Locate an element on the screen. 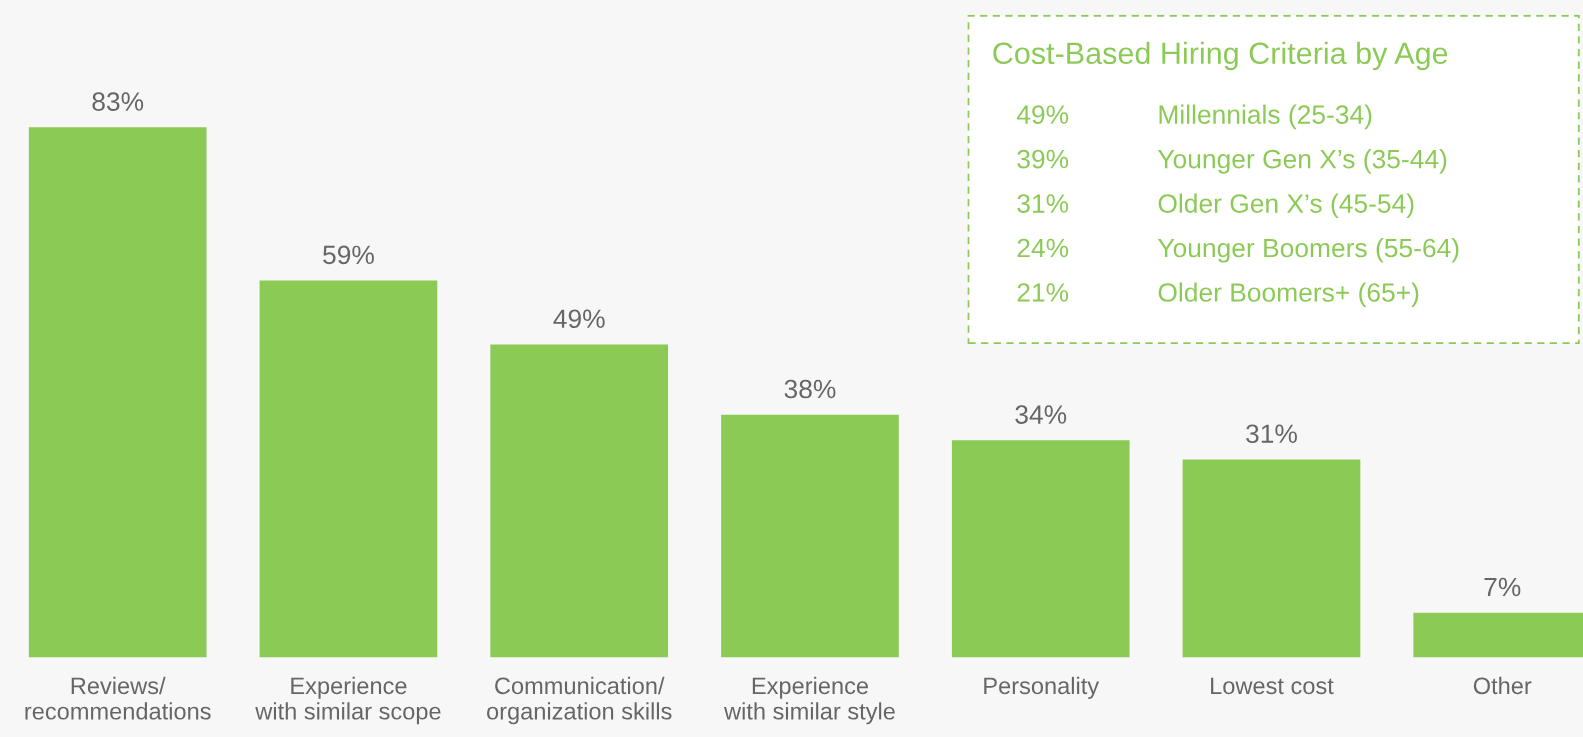 This screenshot has width=1583, height=737. data-label: 83% is located at coordinates (118, 101).